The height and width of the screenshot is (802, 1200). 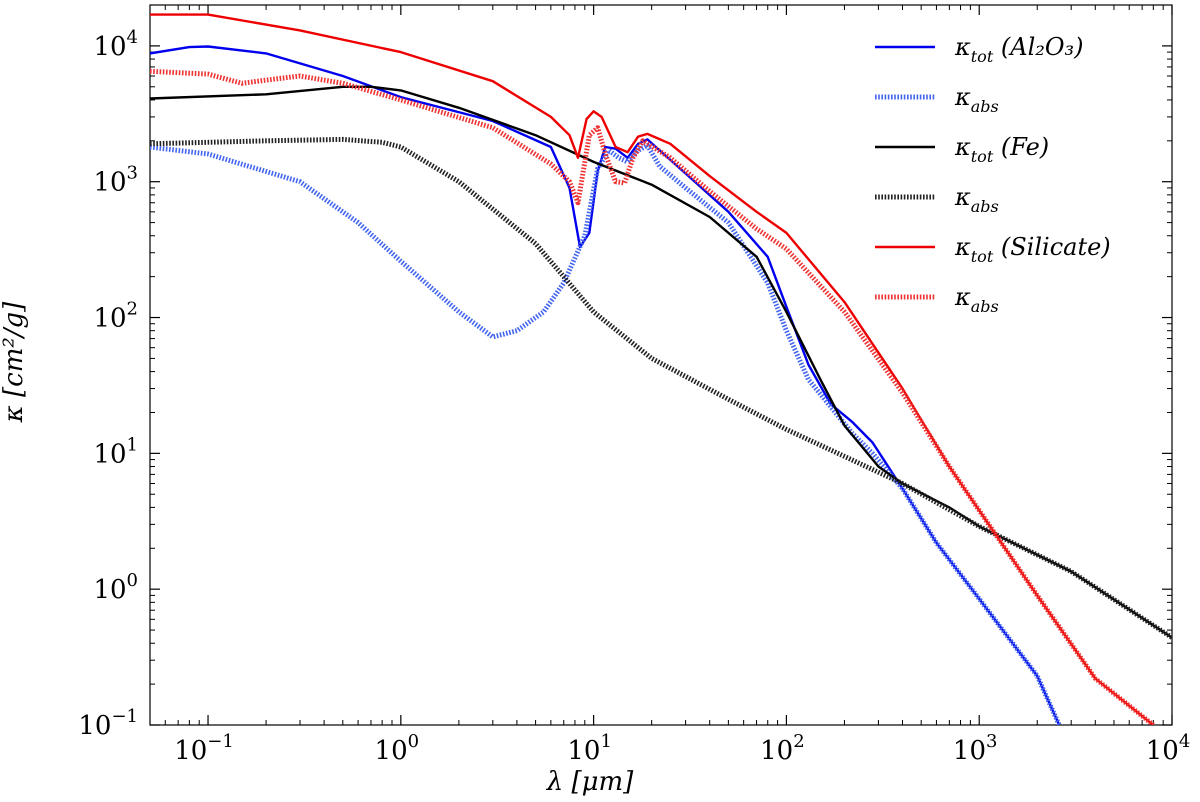 I want to click on x-tick-label: 10⁰, so click(x=397, y=748).